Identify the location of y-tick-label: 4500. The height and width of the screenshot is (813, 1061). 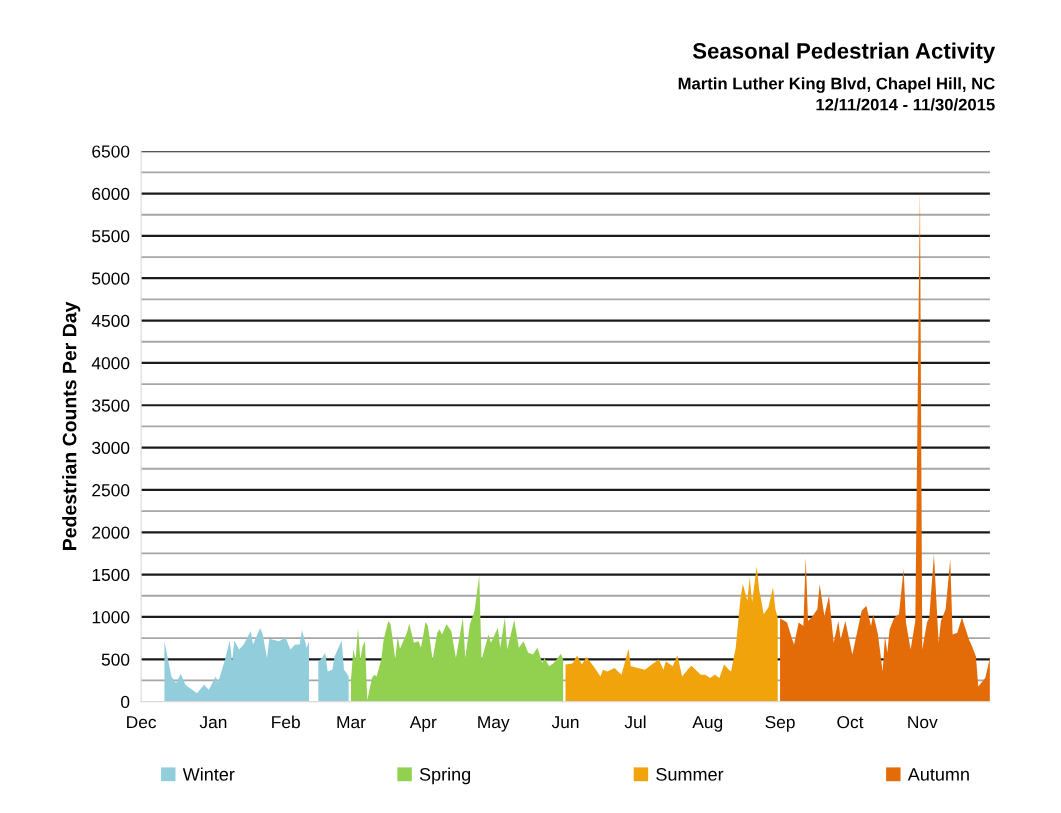
(110, 321).